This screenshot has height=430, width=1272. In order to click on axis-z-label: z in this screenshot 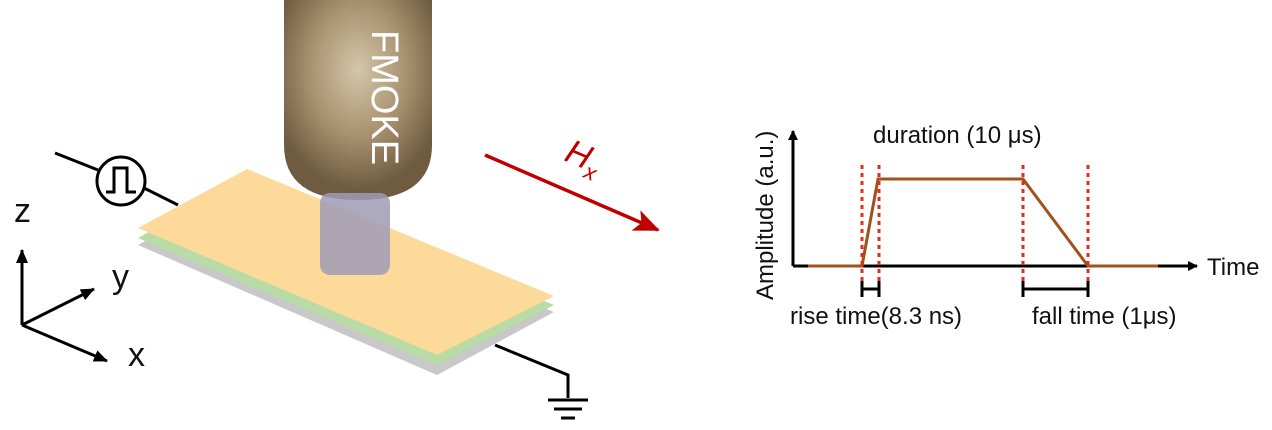, I will do `click(22, 211)`.